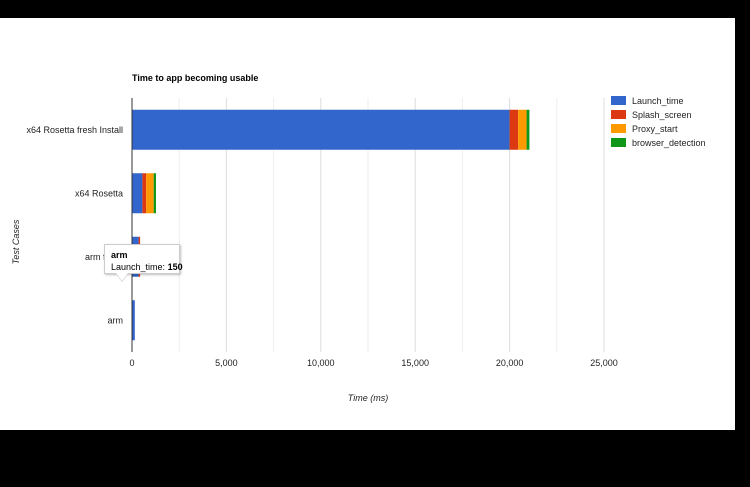  I want to click on legend-label: browser_detection, so click(669, 143).